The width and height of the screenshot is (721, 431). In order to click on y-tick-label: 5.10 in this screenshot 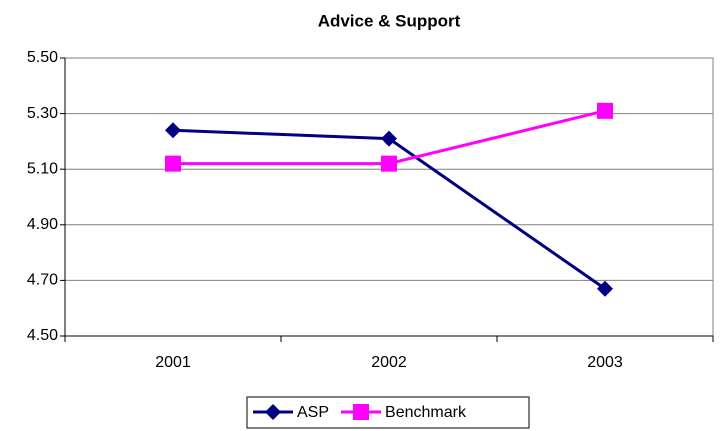, I will do `click(42, 168)`.